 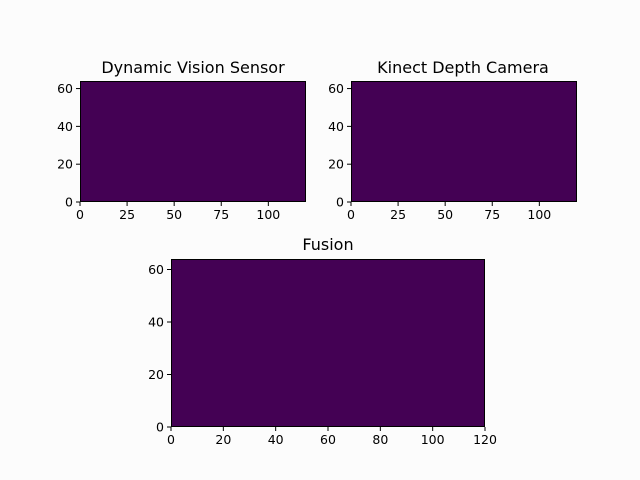 I want to click on panel-dynamic-vision-sensor: Dynamic Vision Sensor 0 25 50 75 100 0 20 40 60, so click(x=181, y=140).